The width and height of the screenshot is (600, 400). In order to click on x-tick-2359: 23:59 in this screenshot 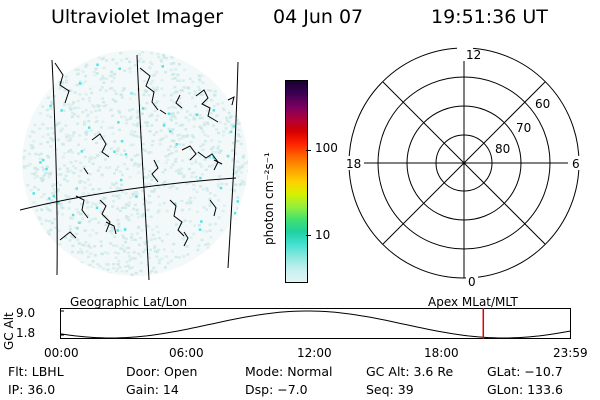, I will do `click(570, 353)`.